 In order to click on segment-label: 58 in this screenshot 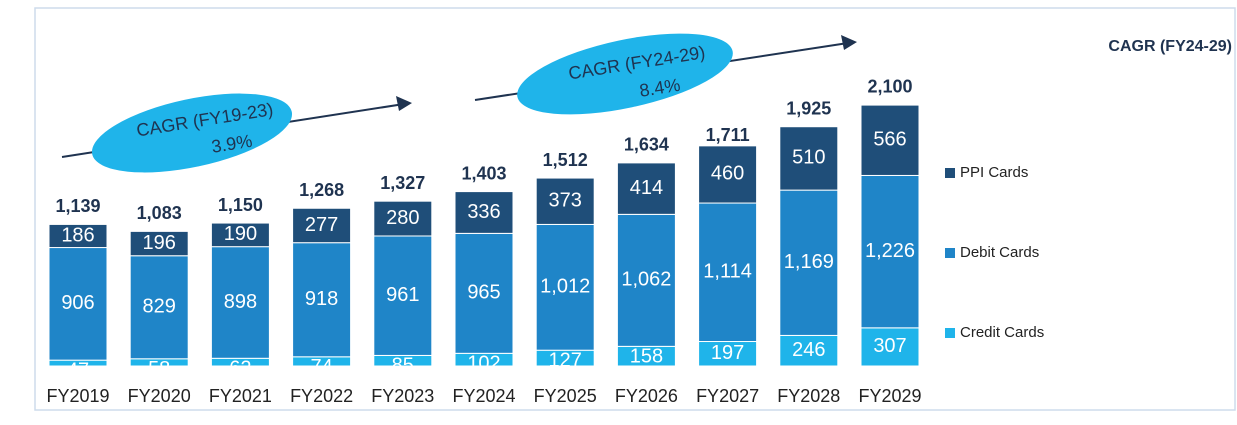, I will do `click(159, 369)`.